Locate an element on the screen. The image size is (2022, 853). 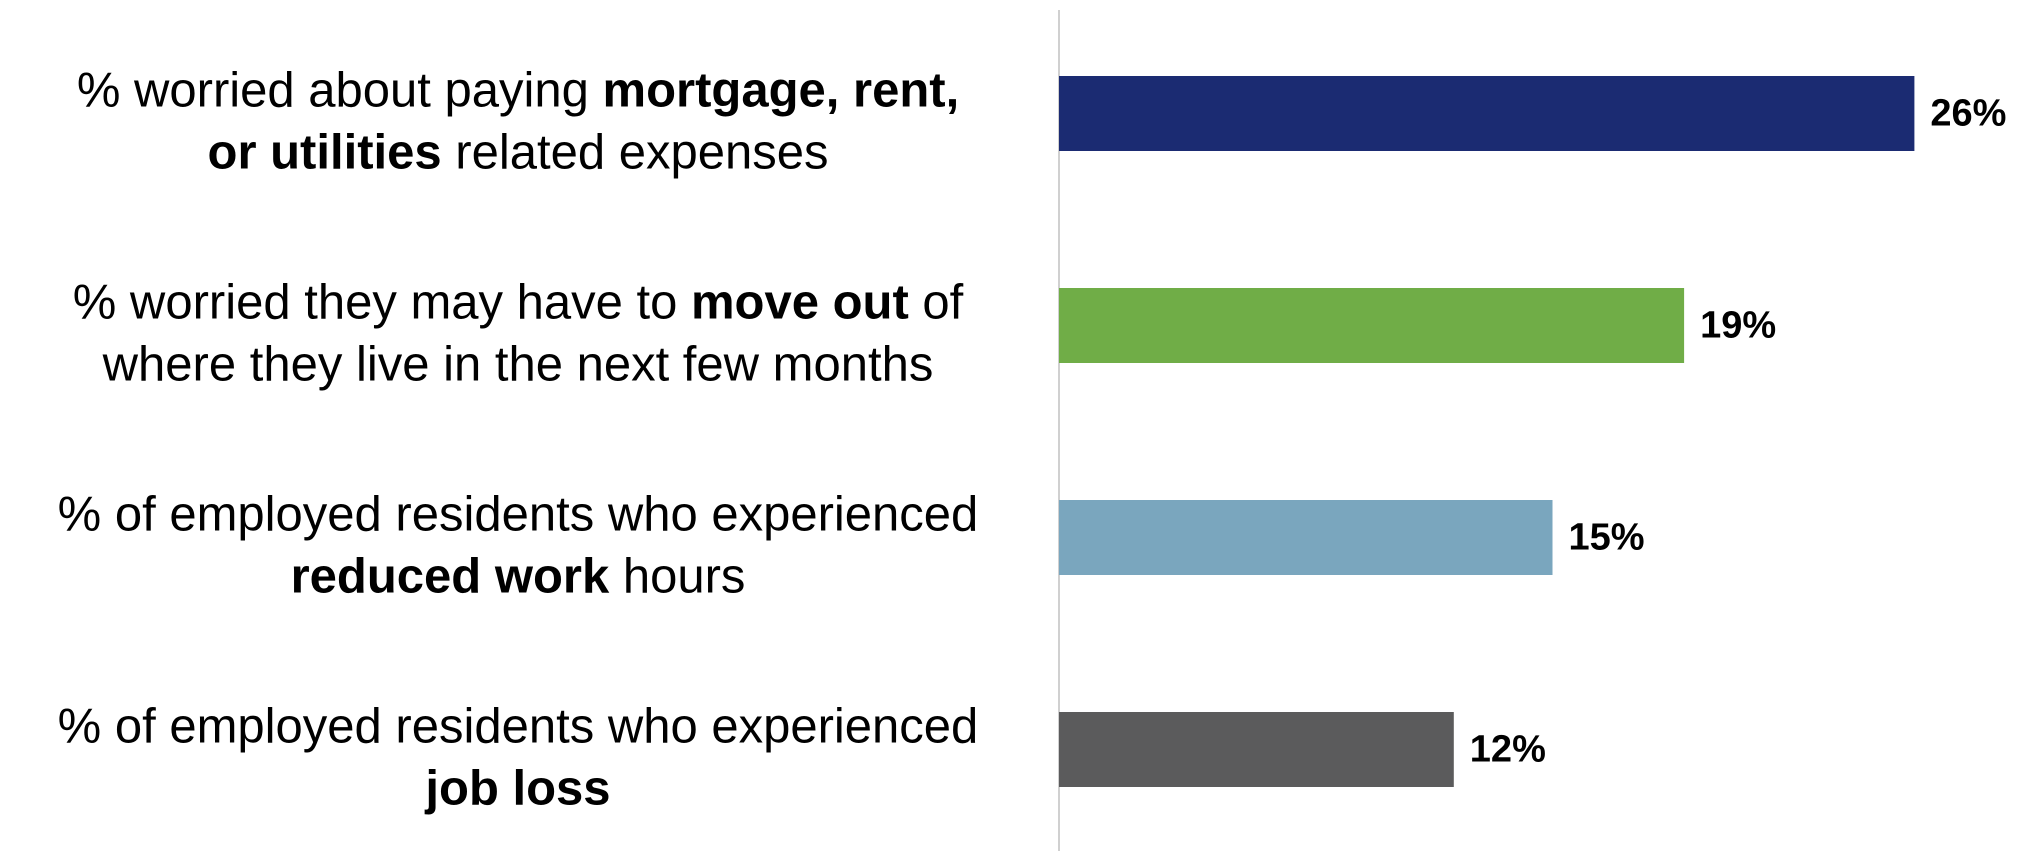
value-label: 26% is located at coordinates (1968, 114).